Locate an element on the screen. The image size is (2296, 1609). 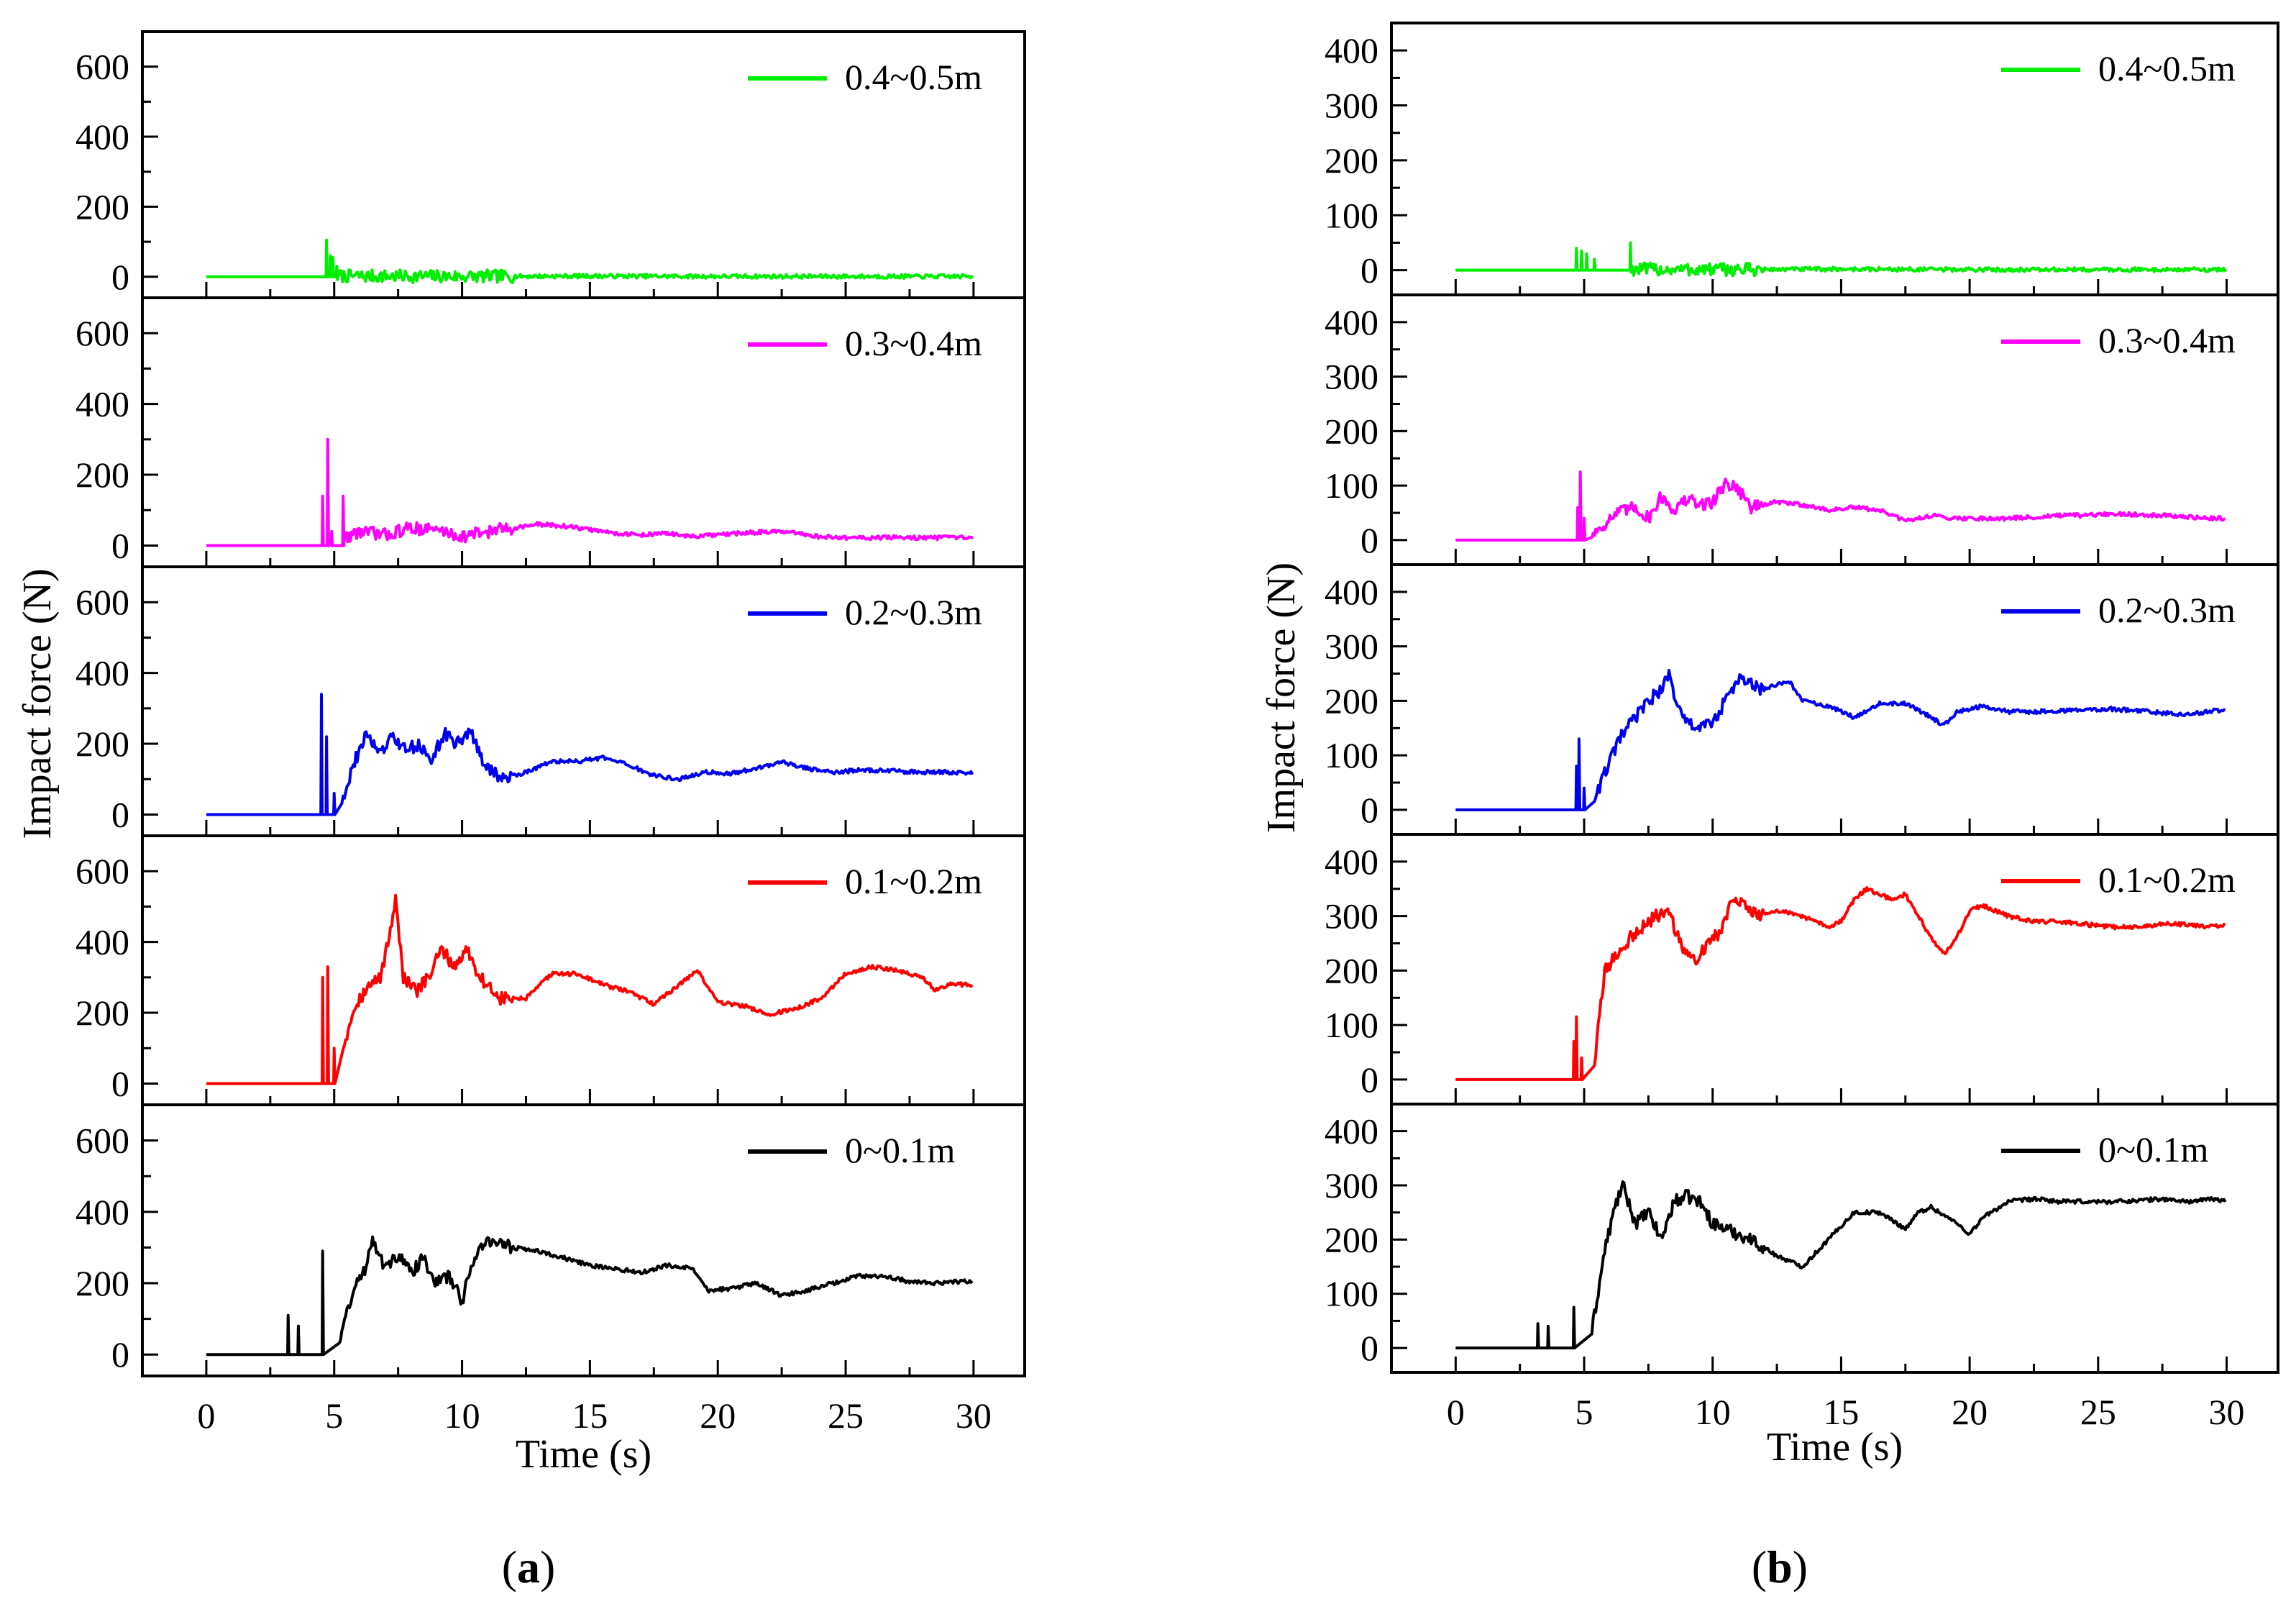
panel-0203: 0 100 200 300 400 0.2~0.3m is located at coordinates (1802, 699).